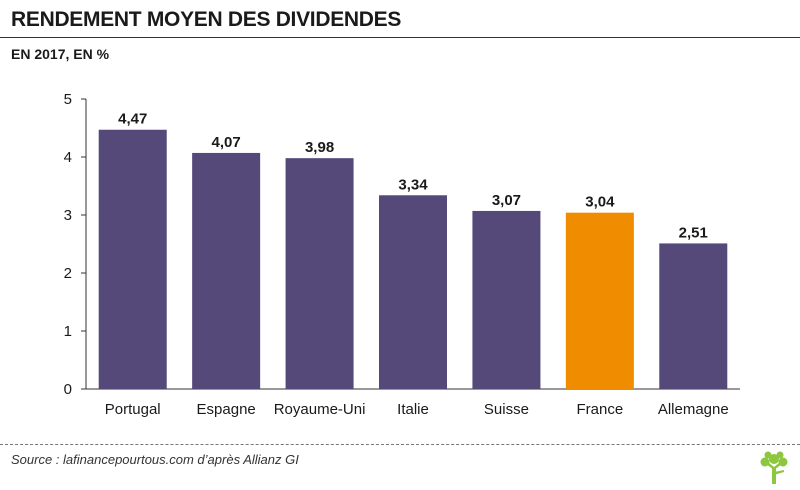  I want to click on y-tick-label: 4, so click(68, 157).